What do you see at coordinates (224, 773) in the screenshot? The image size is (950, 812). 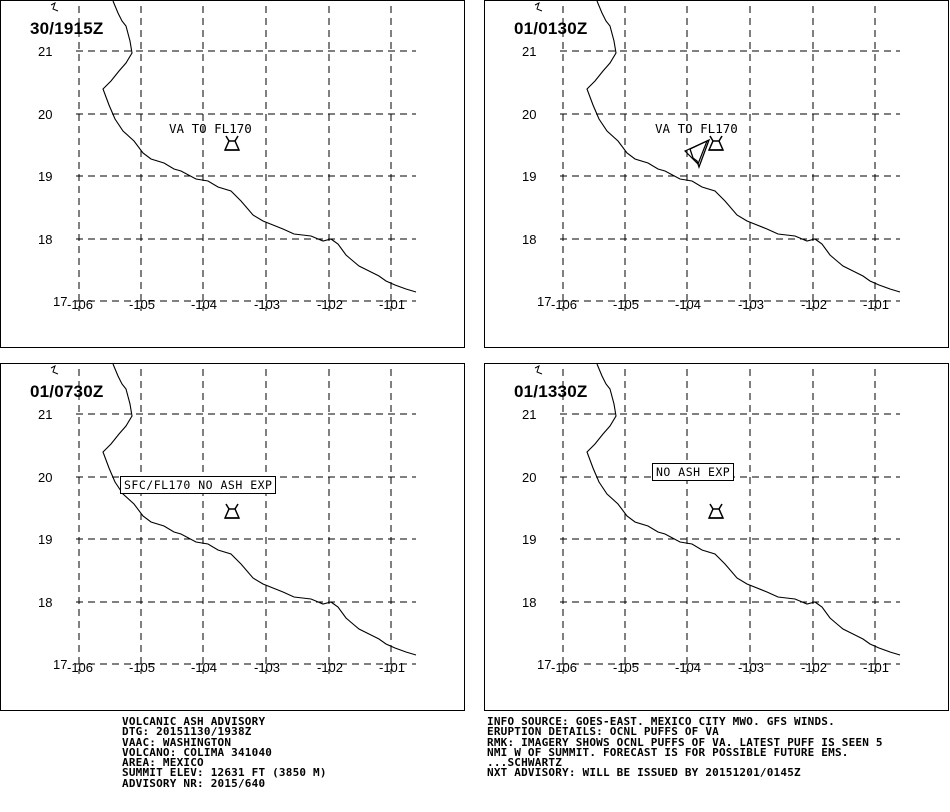 I see `advisory-line: SUMMIT ELEV: 12631 FT (3850 M)` at bounding box center [224, 773].